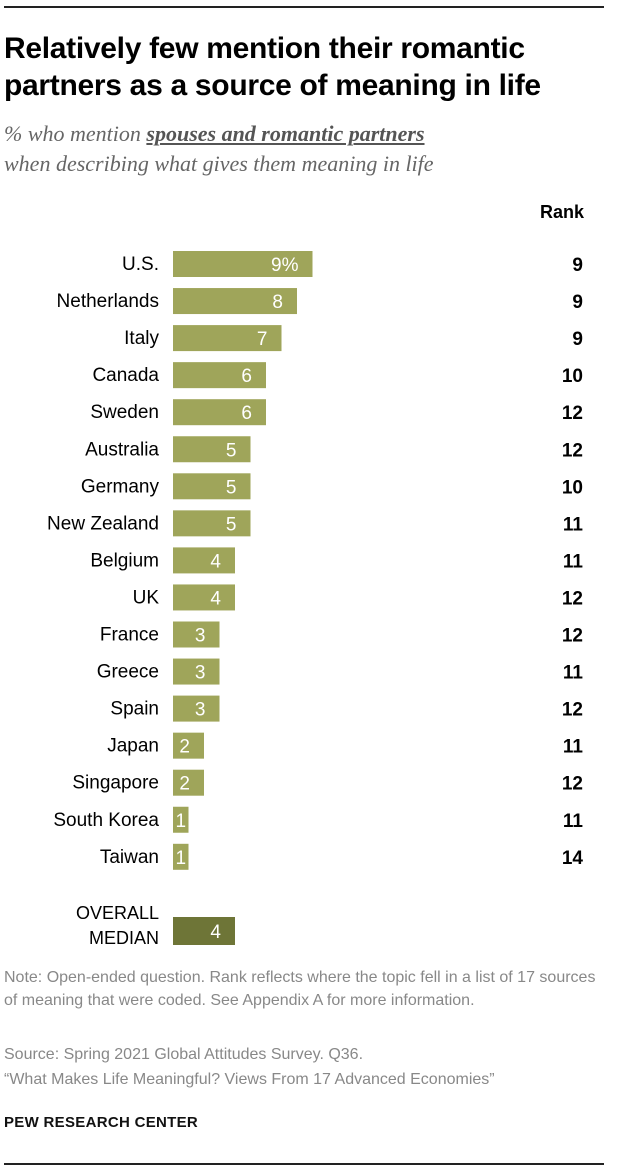  I want to click on category-label: UK, so click(146, 597).